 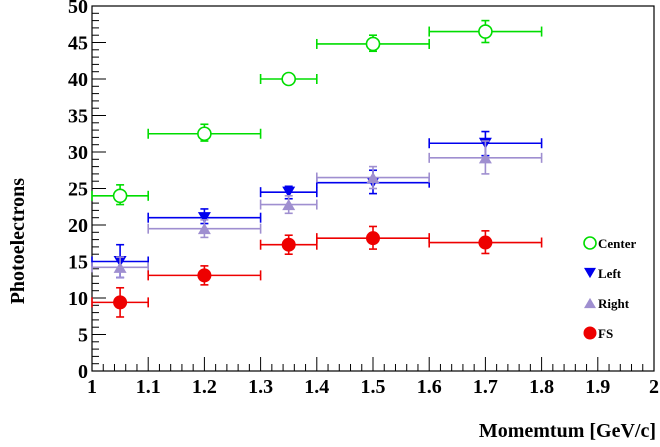 What do you see at coordinates (260, 387) in the screenshot?
I see `x-tick-label: 1.3` at bounding box center [260, 387].